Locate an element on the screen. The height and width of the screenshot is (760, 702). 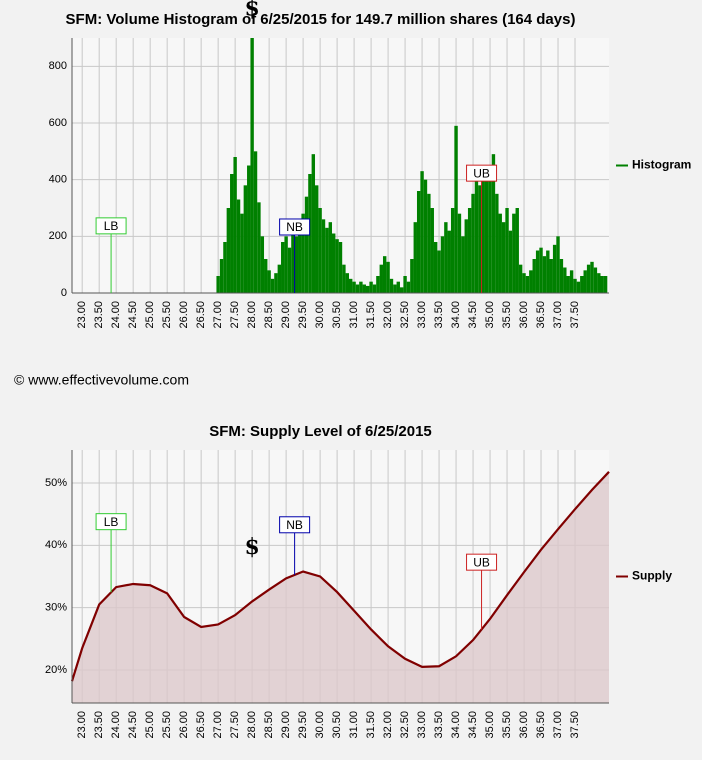
annotation-label: UB is located at coordinates (481, 173).